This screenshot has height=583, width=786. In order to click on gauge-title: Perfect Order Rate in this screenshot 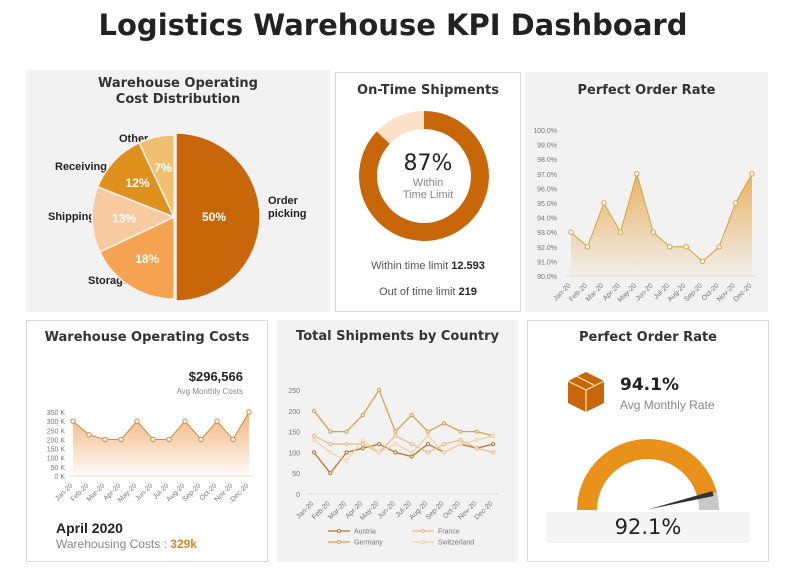, I will do `click(647, 337)`.